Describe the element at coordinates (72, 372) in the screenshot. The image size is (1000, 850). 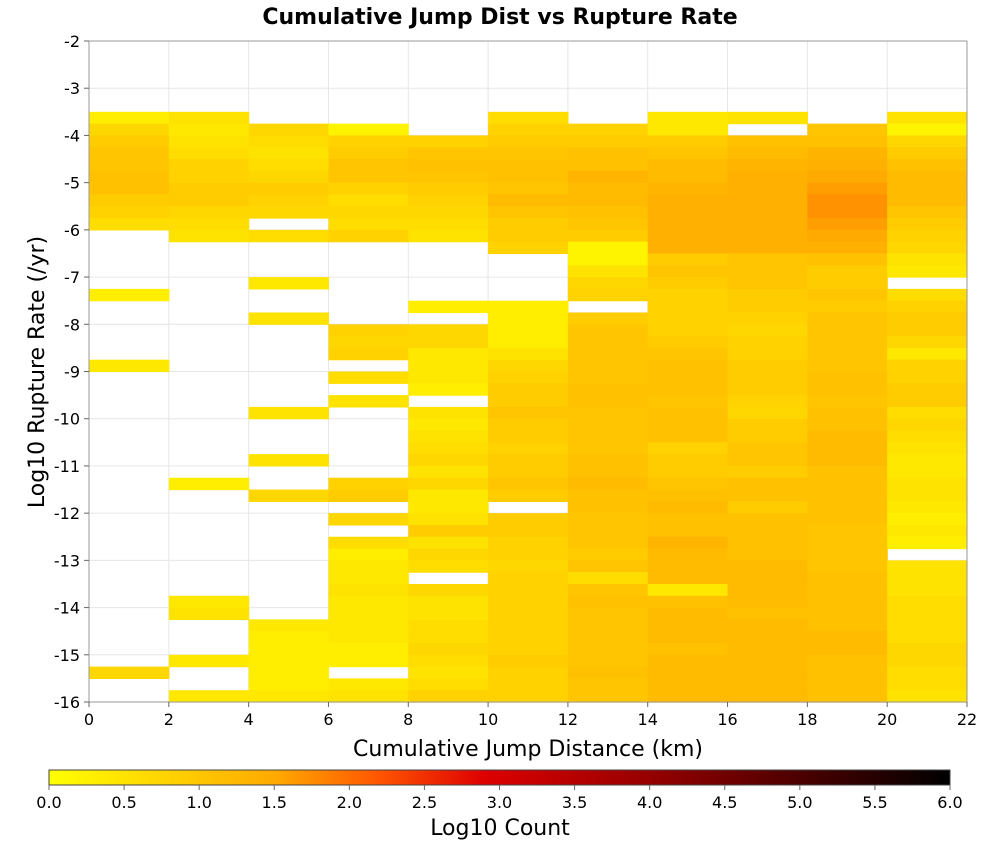
I see `y-tick-label: -9` at that location.